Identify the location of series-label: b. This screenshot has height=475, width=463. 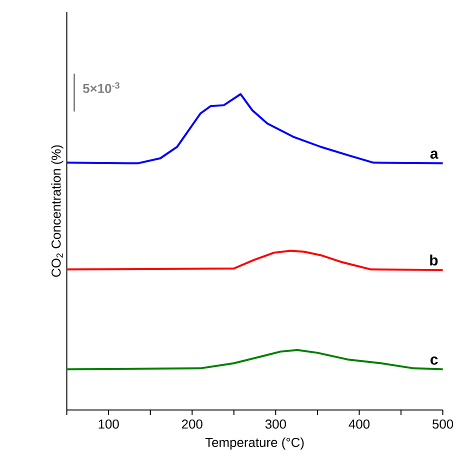
(434, 260).